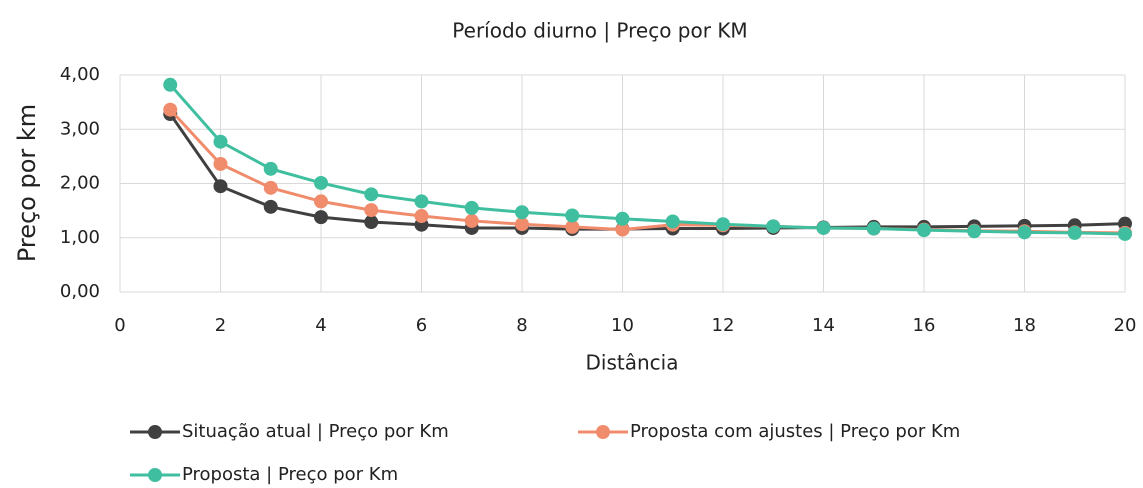 The width and height of the screenshot is (1143, 488). I want to click on x-tick-label: 6, so click(421, 325).